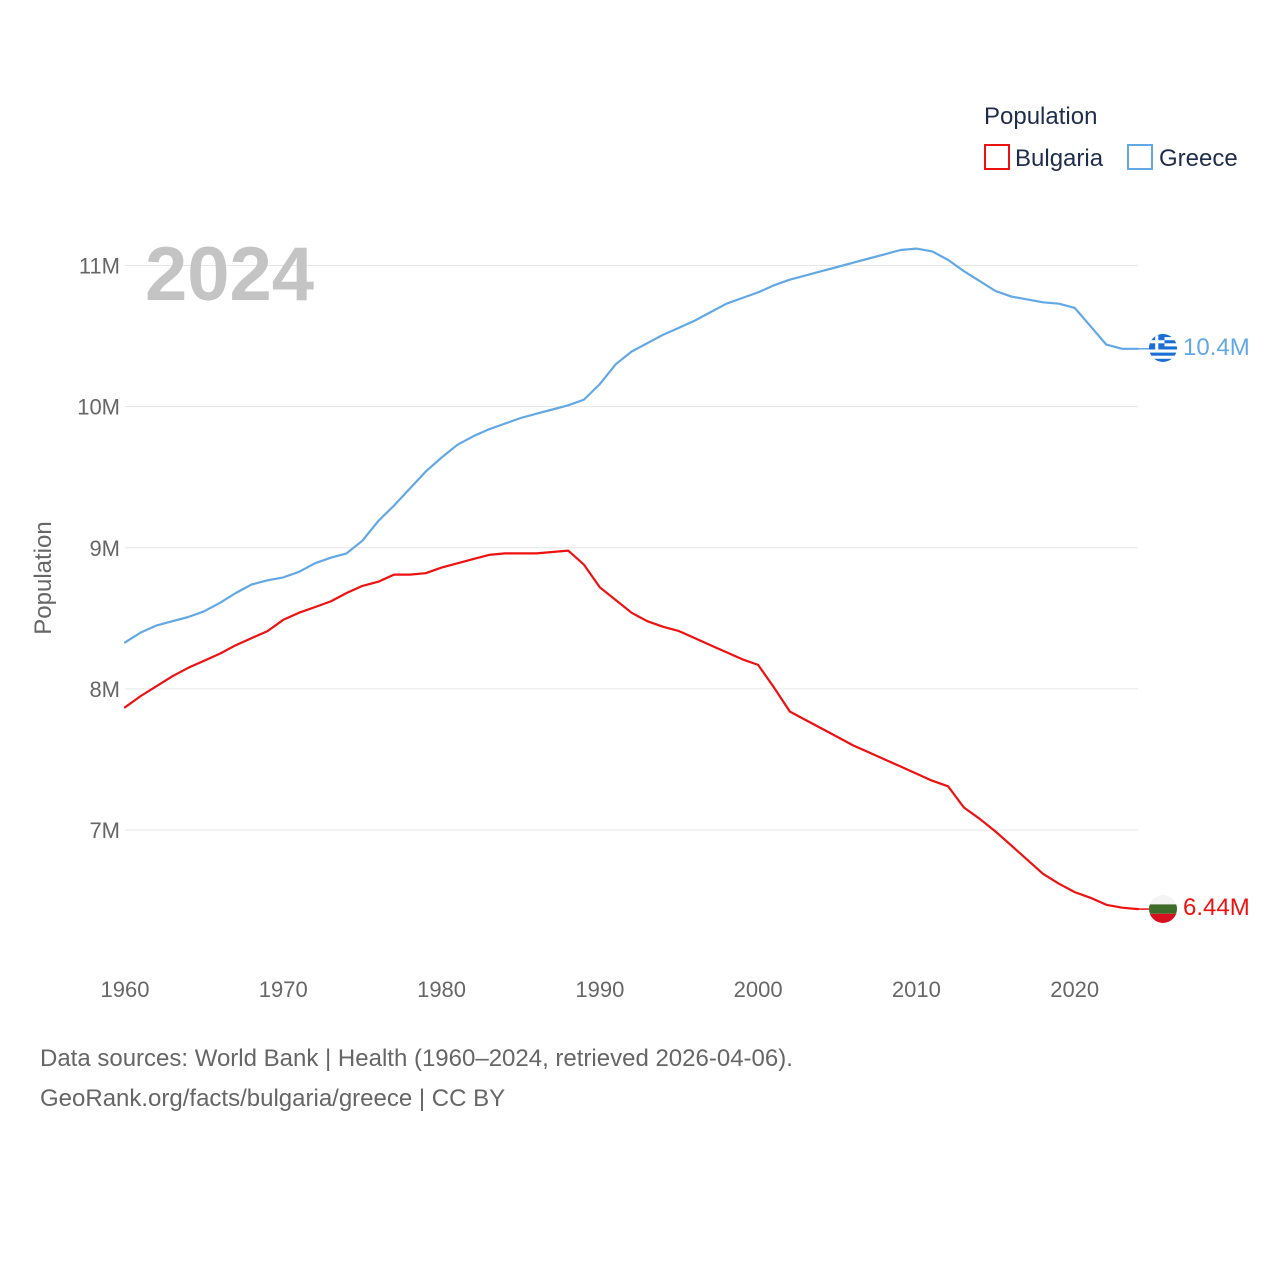 Image resolution: width=1280 pixels, height=1280 pixels. I want to click on y-tick-label: 7M, so click(104, 830).